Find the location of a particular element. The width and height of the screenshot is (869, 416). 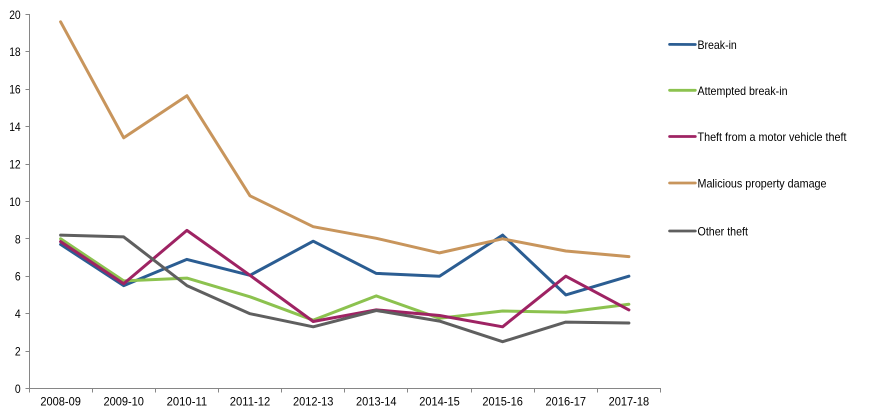

svg-text: 2 is located at coordinates (18, 352).